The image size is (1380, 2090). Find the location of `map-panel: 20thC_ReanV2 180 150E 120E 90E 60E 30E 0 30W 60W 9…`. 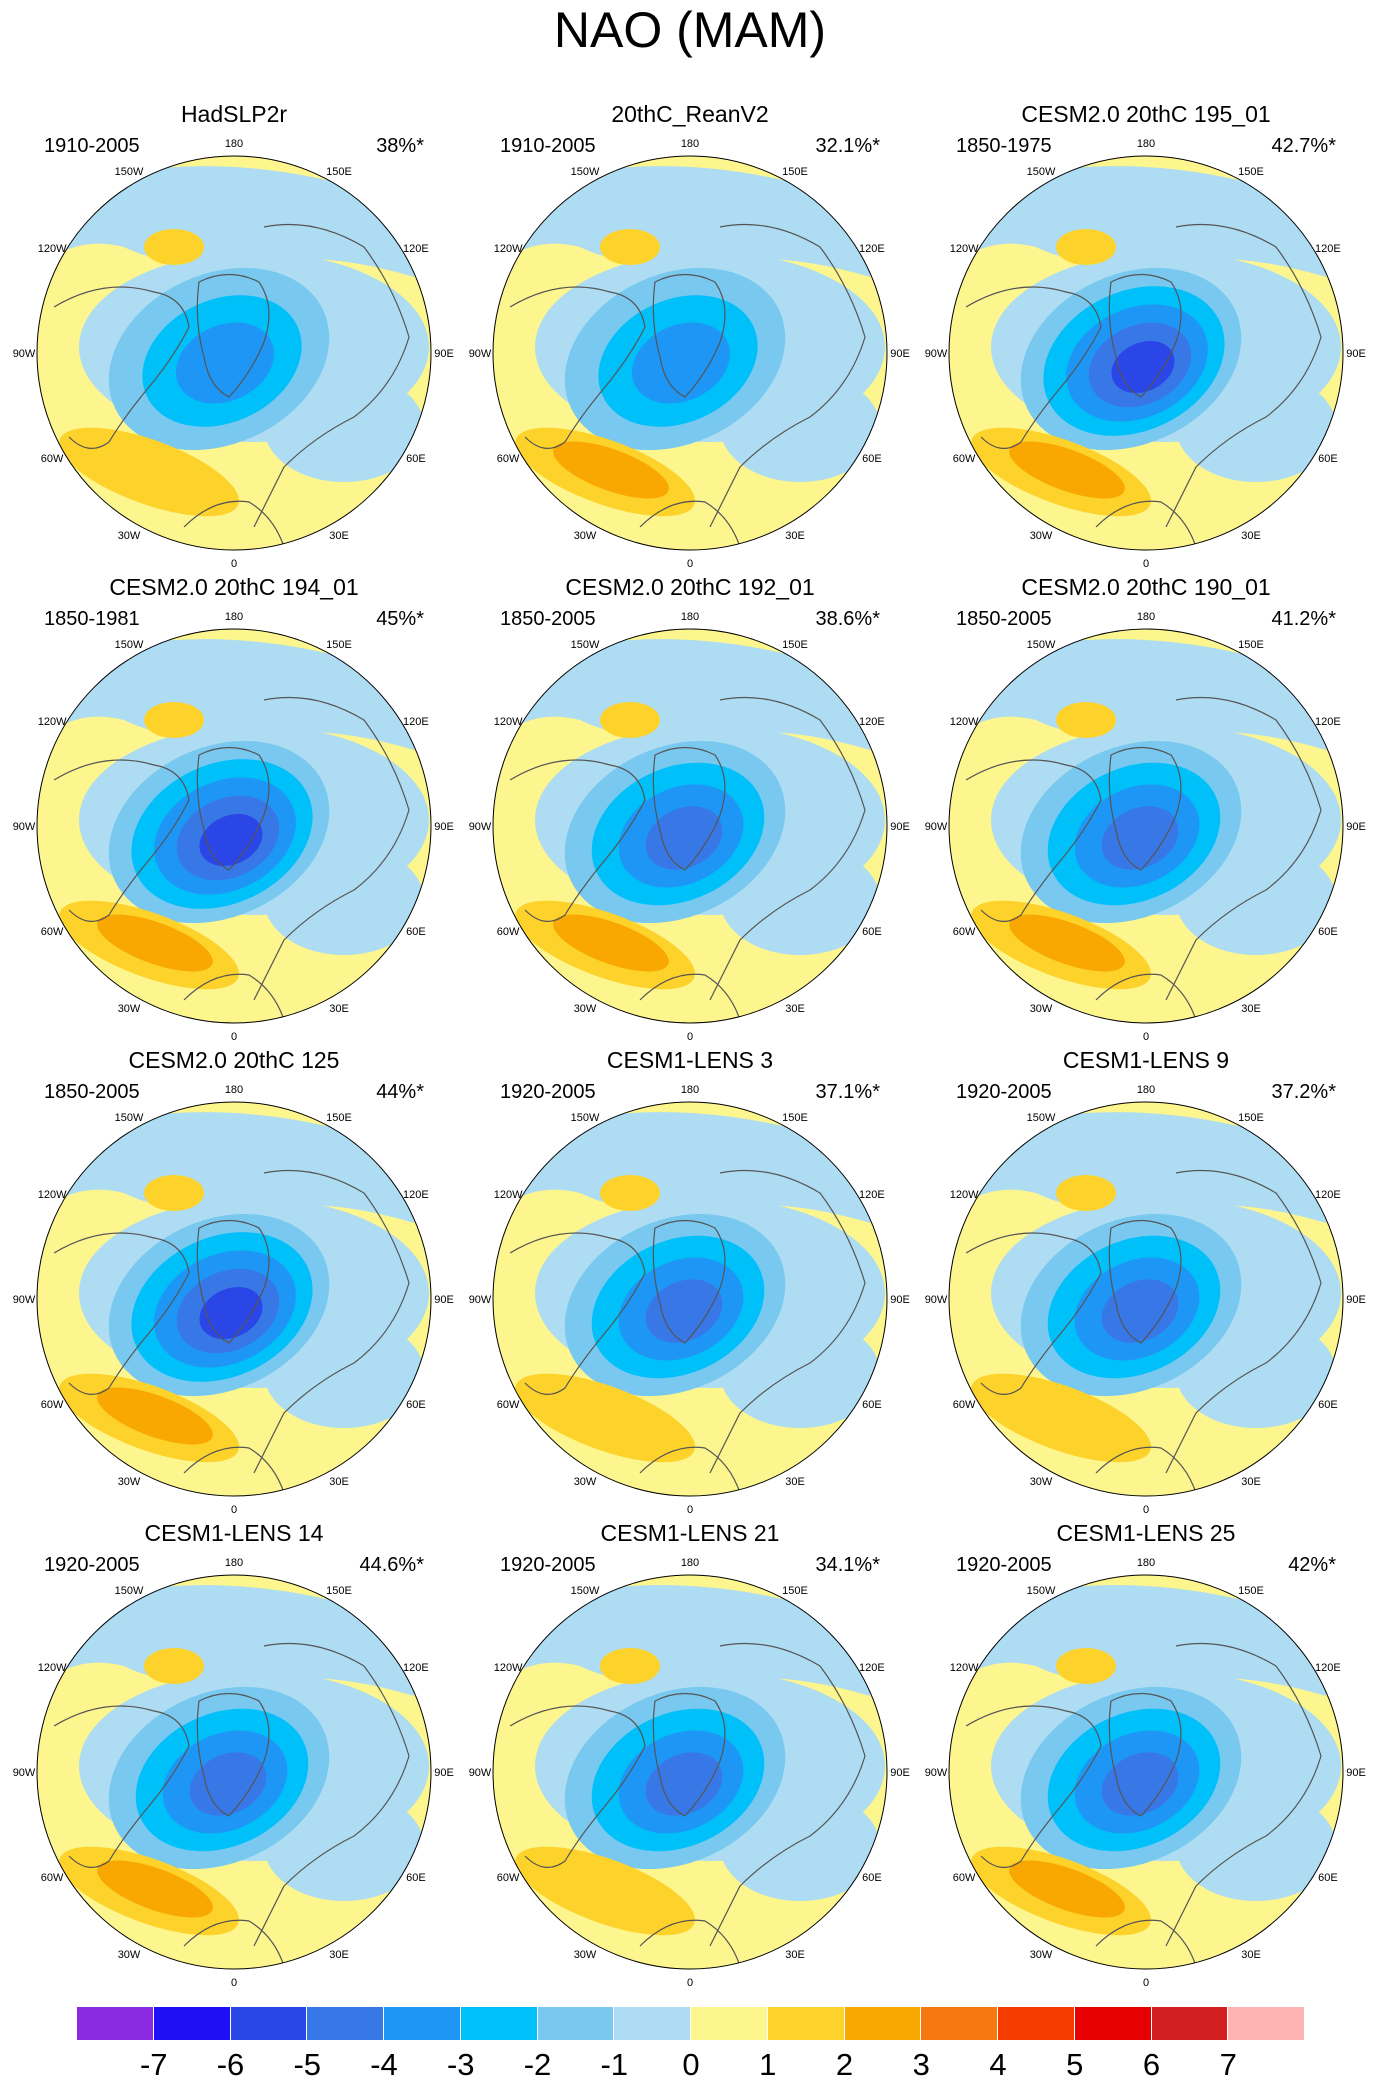

map-panel: 20thC_ReanV2 180 150E 120E 90E 60E 30E 0 30W 60W 9… is located at coordinates (689, 334).